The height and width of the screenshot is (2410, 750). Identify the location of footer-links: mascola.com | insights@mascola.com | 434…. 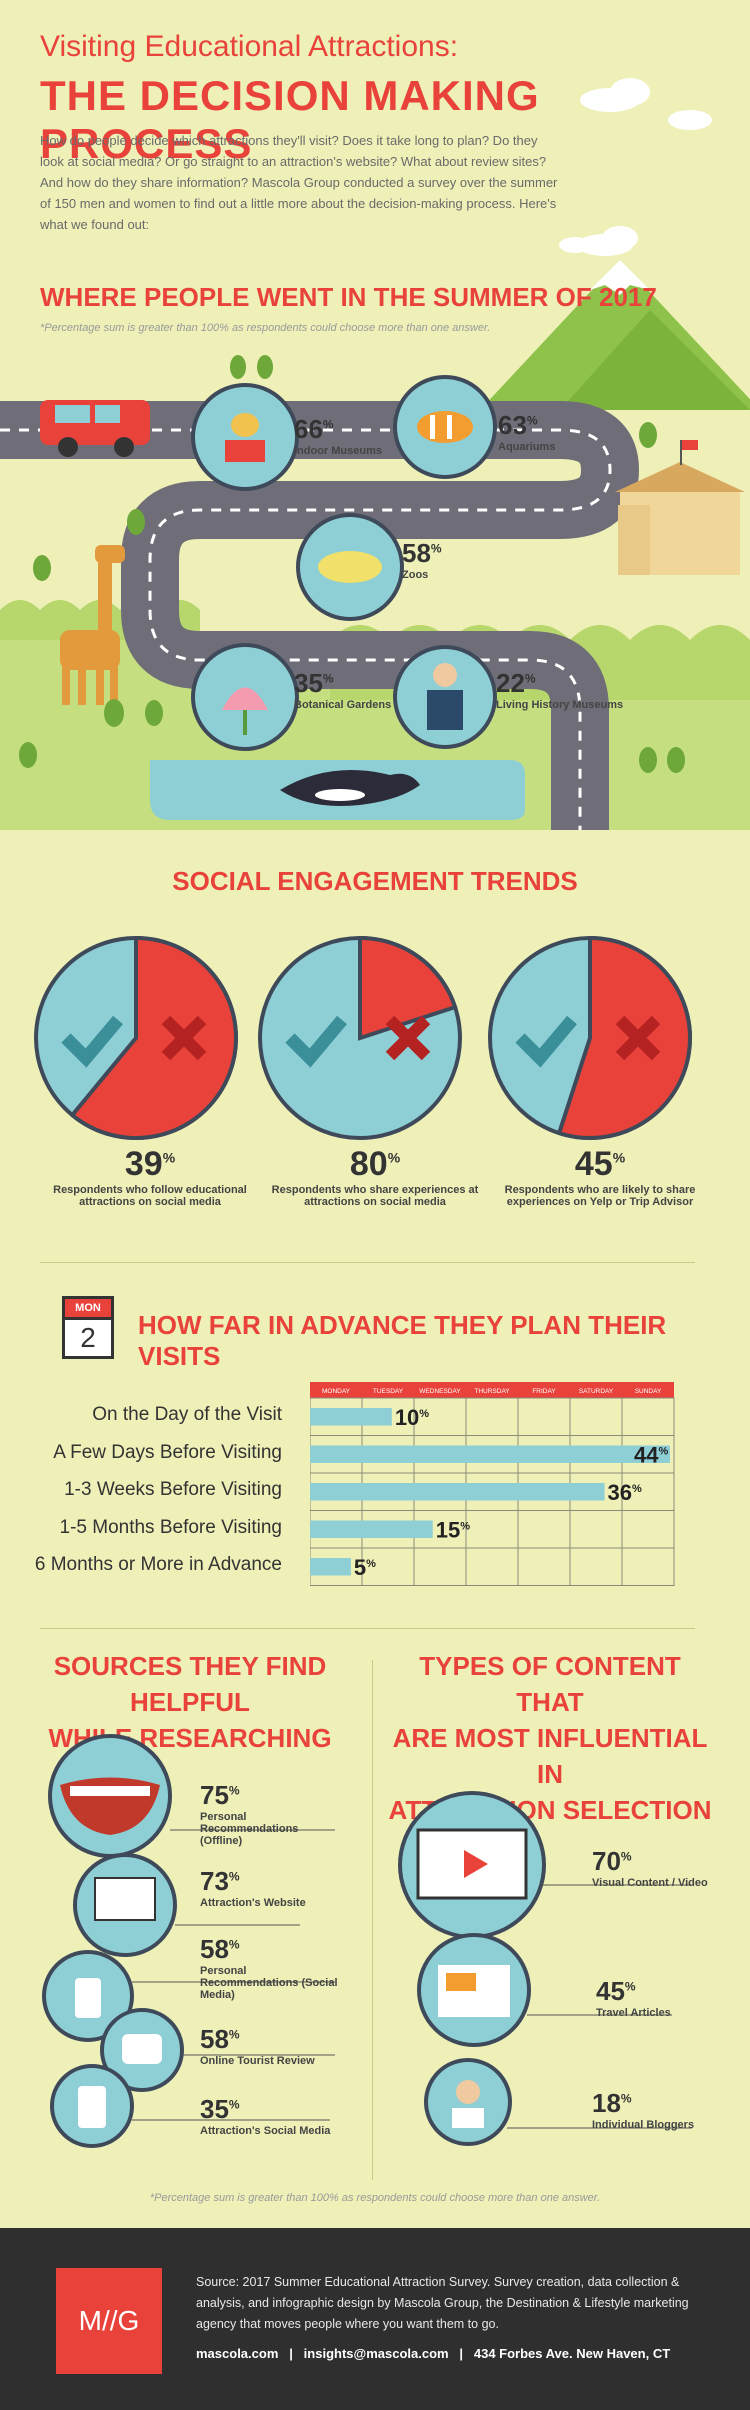
(433, 2353).